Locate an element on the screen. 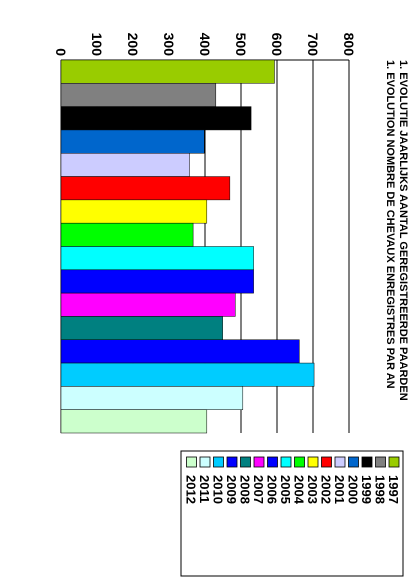 This screenshot has height=584, width=413. bar-2011 is located at coordinates (152, 398).